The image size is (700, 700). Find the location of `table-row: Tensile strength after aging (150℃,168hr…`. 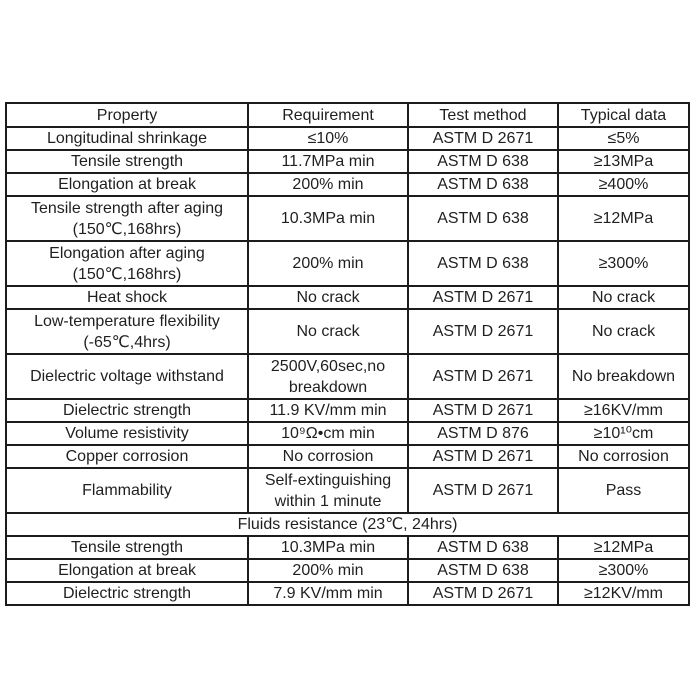

table-row: Tensile strength after aging (150℃,168hr… is located at coordinates (347, 218).